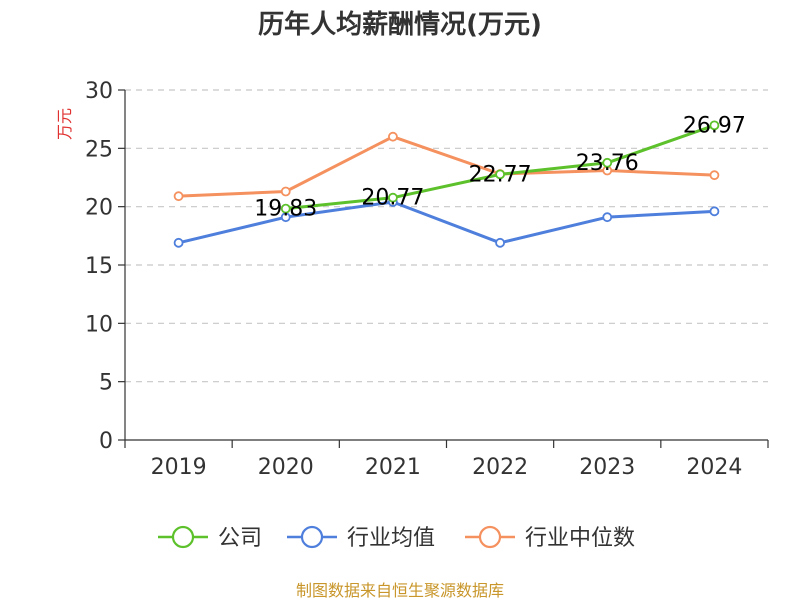 The height and width of the screenshot is (601, 800). Describe the element at coordinates (99, 266) in the screenshot. I see `y-tick-label: 15` at that location.